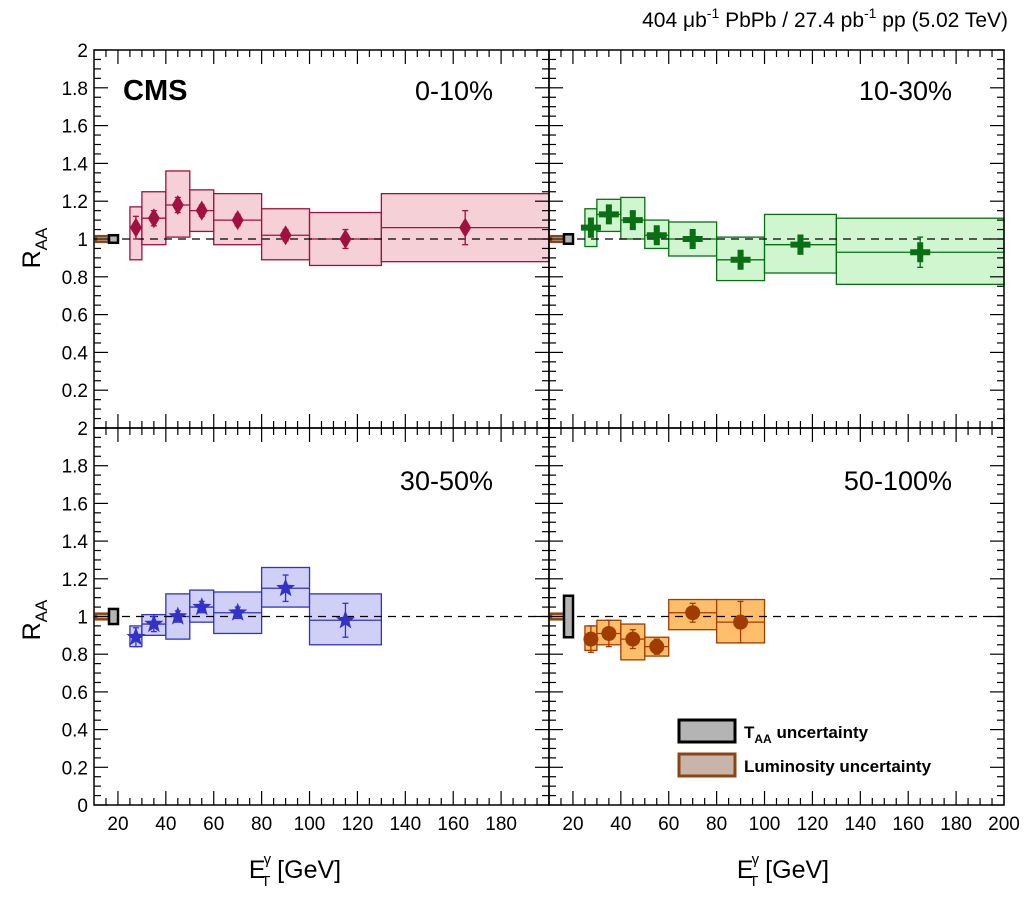 The width and height of the screenshot is (1031, 899). What do you see at coordinates (446, 481) in the screenshot?
I see `centrality-label: 30-50%` at bounding box center [446, 481].